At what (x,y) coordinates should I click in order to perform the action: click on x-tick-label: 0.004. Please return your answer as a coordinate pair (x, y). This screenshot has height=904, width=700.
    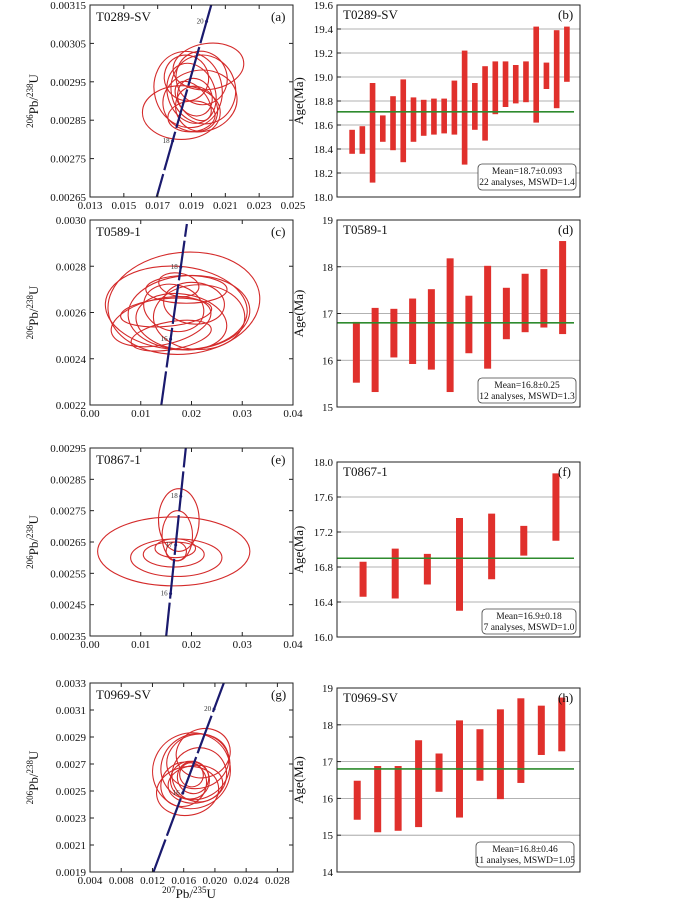
    Looking at the image, I should click on (90, 881).